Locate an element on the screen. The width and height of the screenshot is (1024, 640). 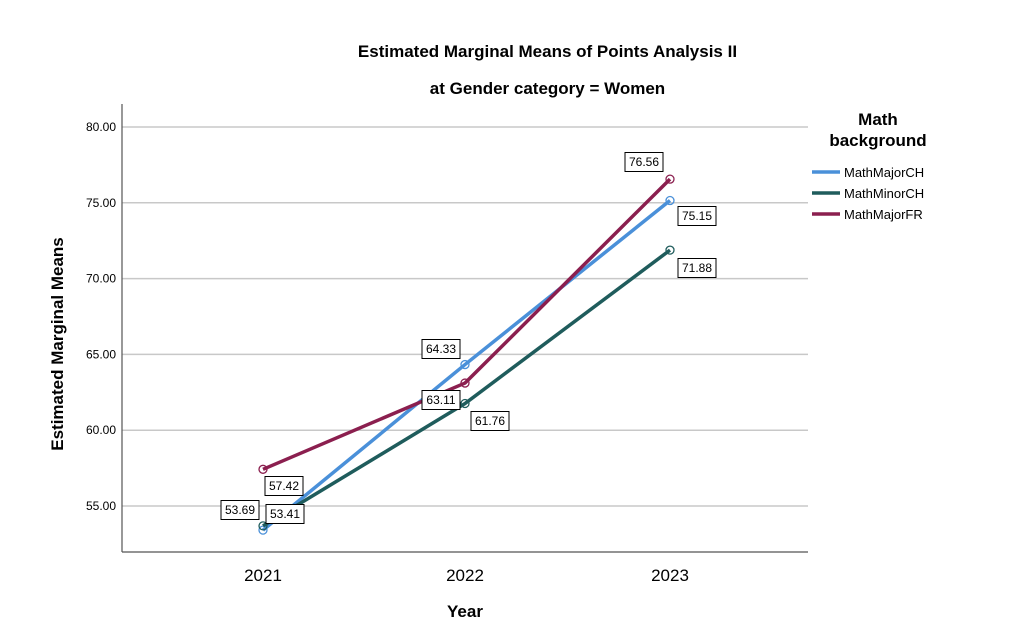
x-tick-label: 2022 is located at coordinates (465, 575).